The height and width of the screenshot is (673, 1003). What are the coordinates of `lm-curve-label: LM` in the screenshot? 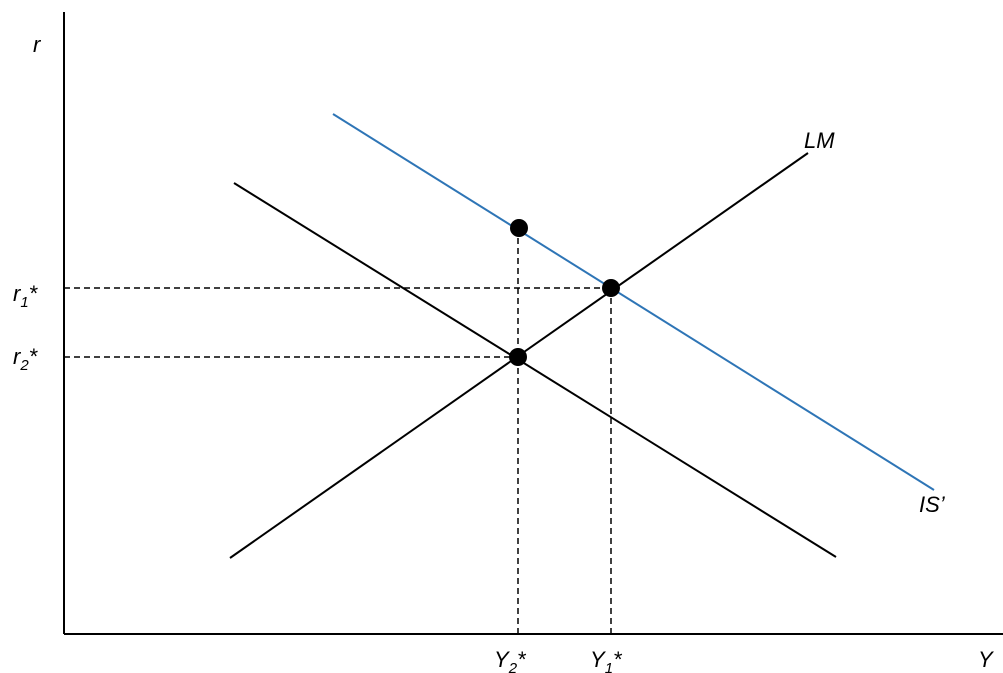 It's located at (819, 140).